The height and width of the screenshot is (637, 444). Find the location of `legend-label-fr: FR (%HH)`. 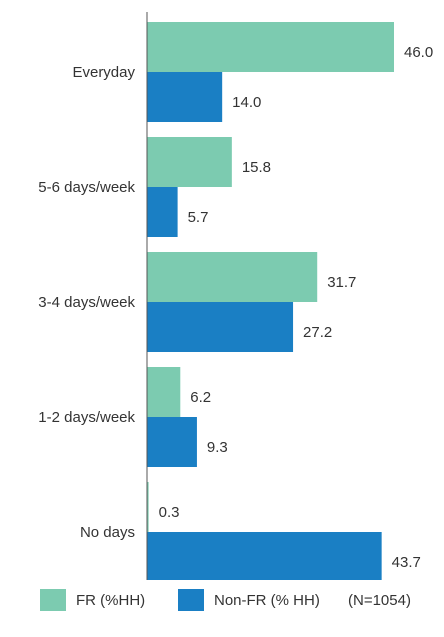

legend-label-fr: FR (%HH) is located at coordinates (111, 600).